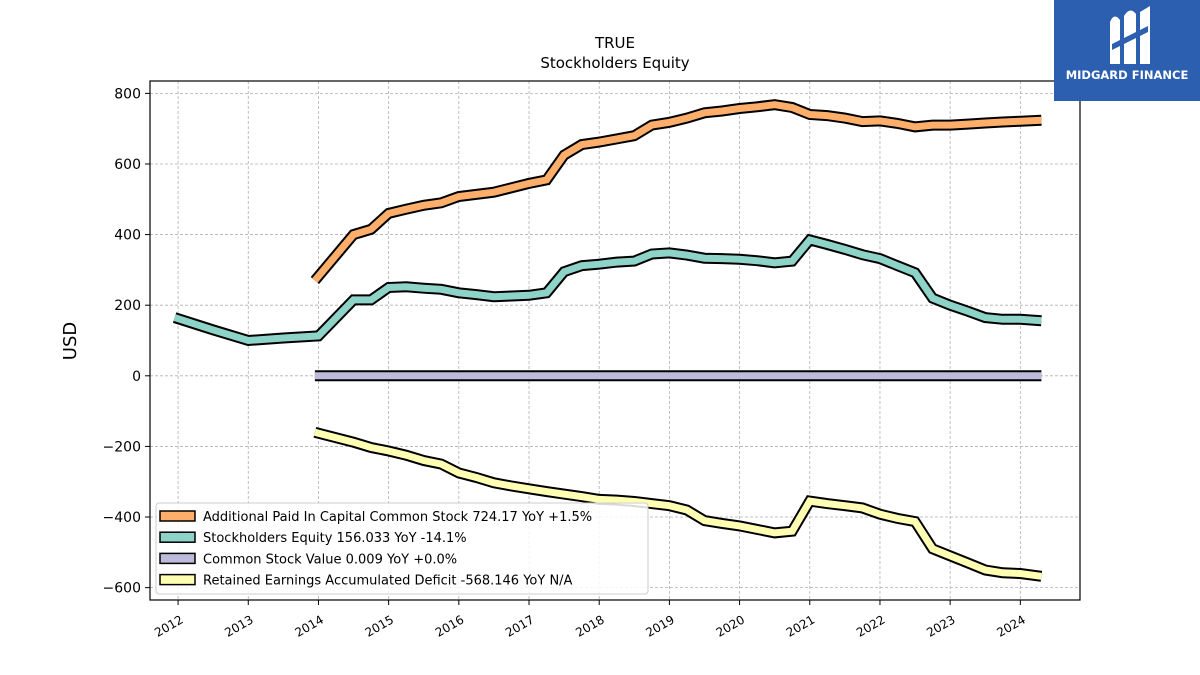 The image size is (1200, 675). Describe the element at coordinates (308, 625) in the screenshot. I see `x-tick-label: 2014` at that location.